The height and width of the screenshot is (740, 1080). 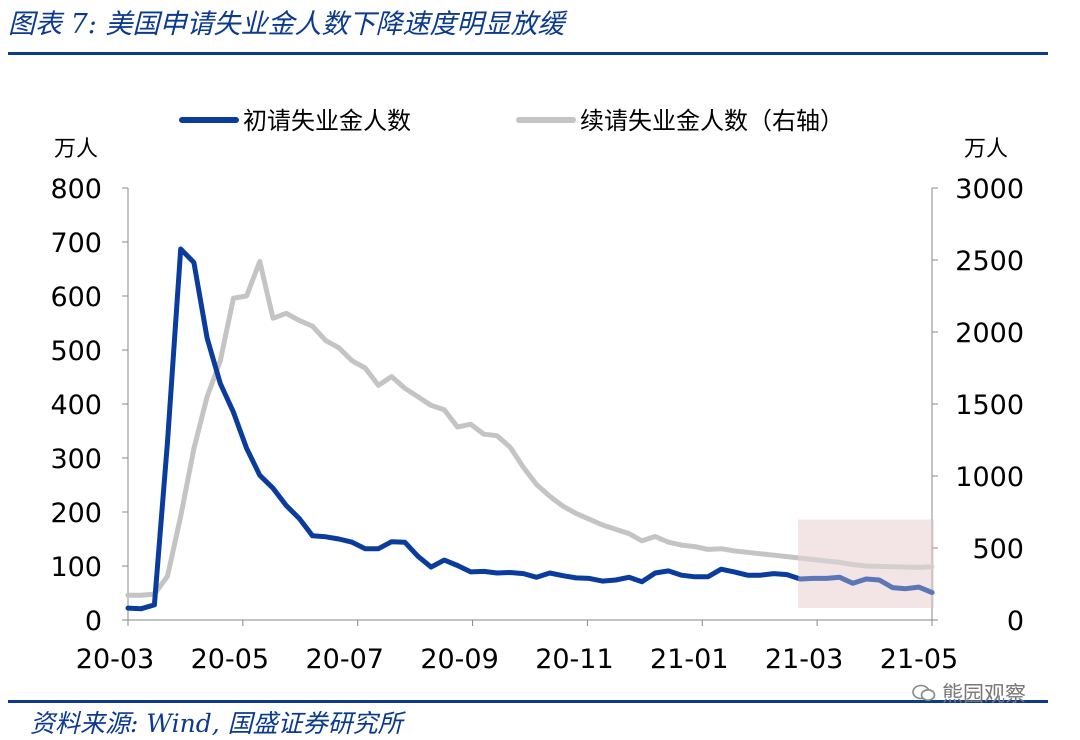 I want to click on right-tick-label: 2500, so click(x=989, y=261).